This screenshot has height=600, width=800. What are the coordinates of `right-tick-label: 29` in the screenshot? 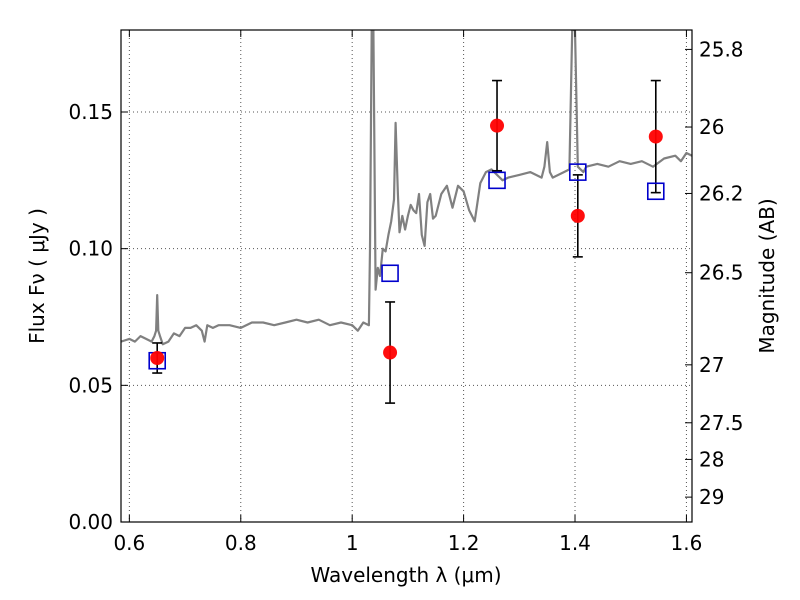 It's located at (711, 497).